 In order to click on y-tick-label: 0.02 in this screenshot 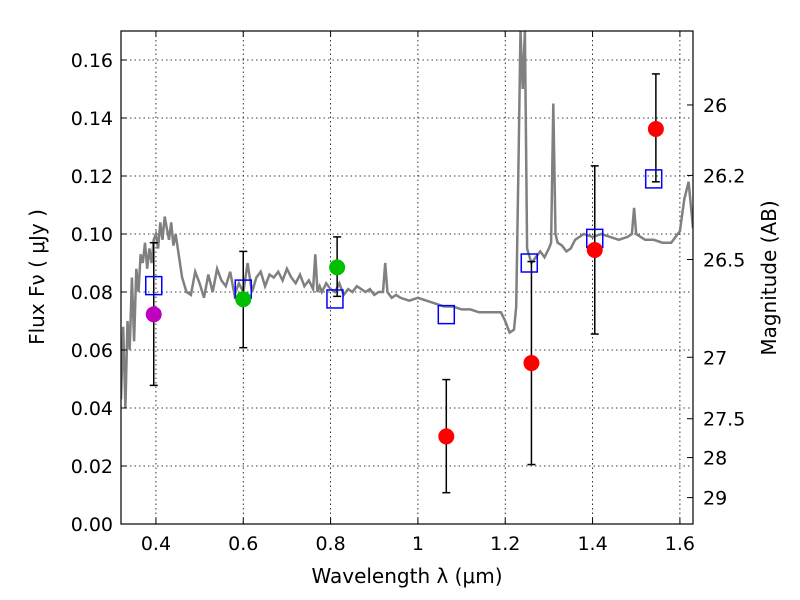, I will do `click(92, 467)`.